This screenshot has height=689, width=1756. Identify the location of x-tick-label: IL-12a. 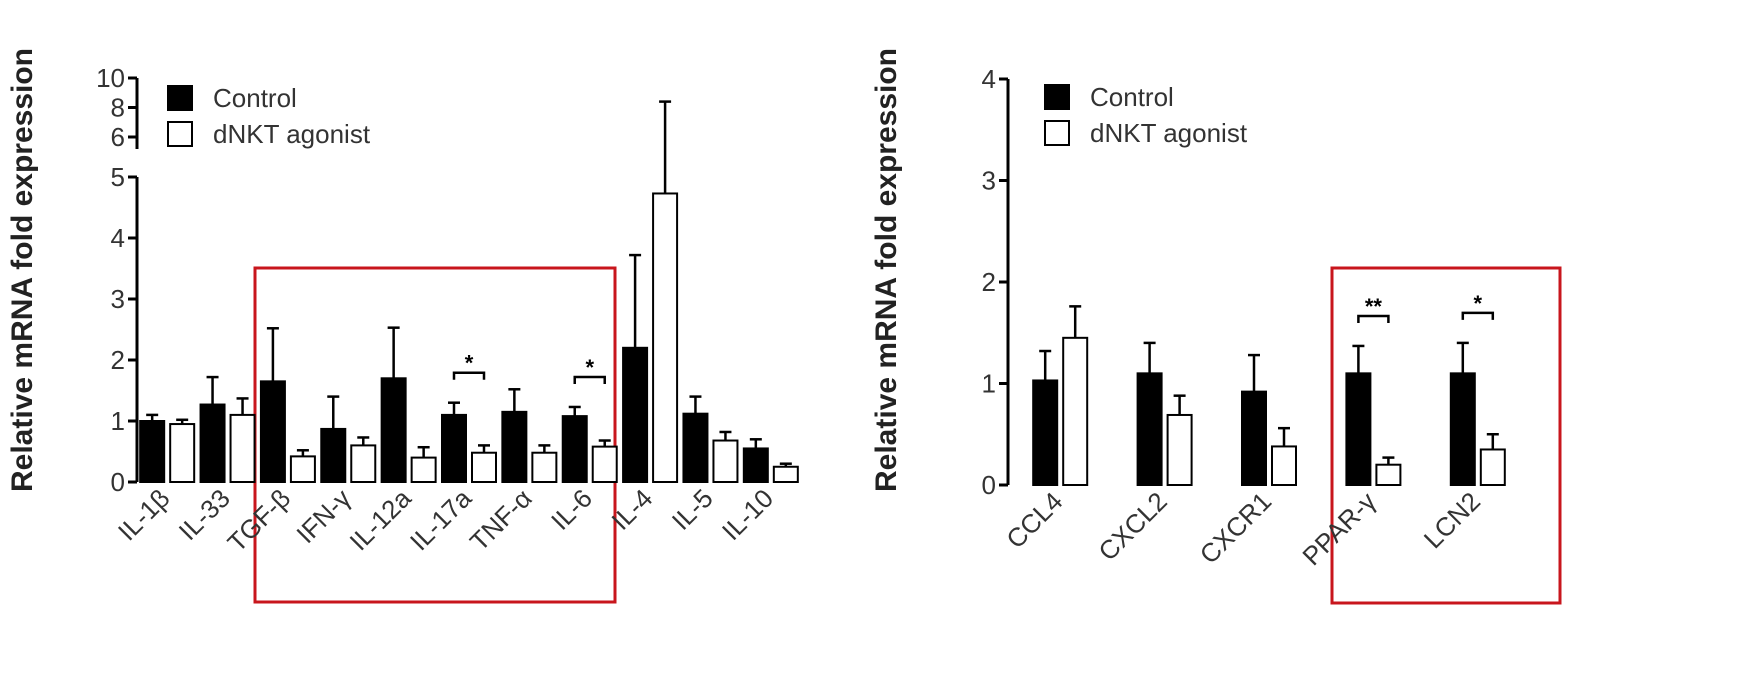
(381, 520).